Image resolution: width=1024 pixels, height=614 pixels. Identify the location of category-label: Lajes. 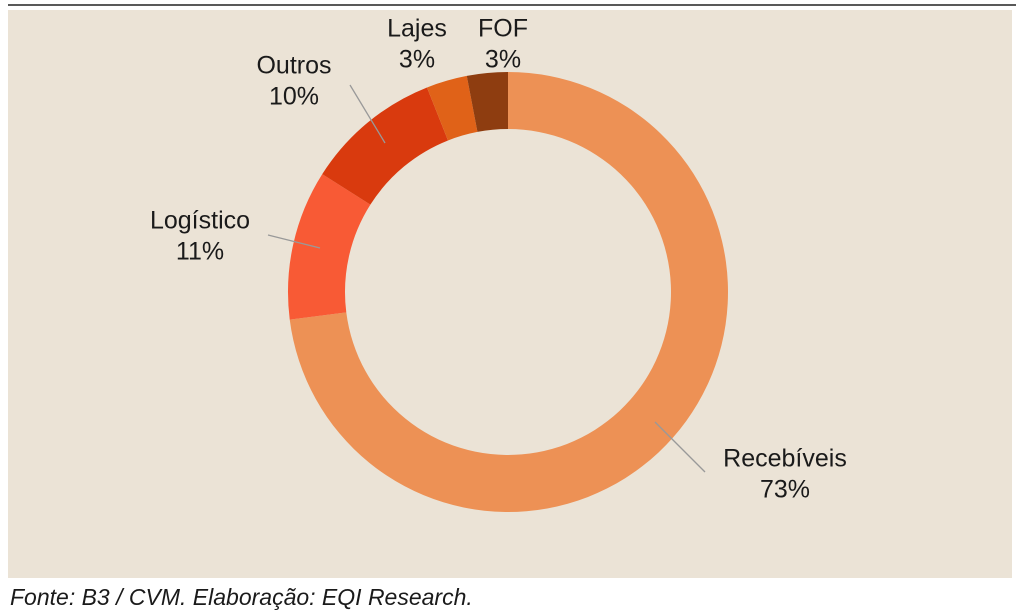
(417, 29).